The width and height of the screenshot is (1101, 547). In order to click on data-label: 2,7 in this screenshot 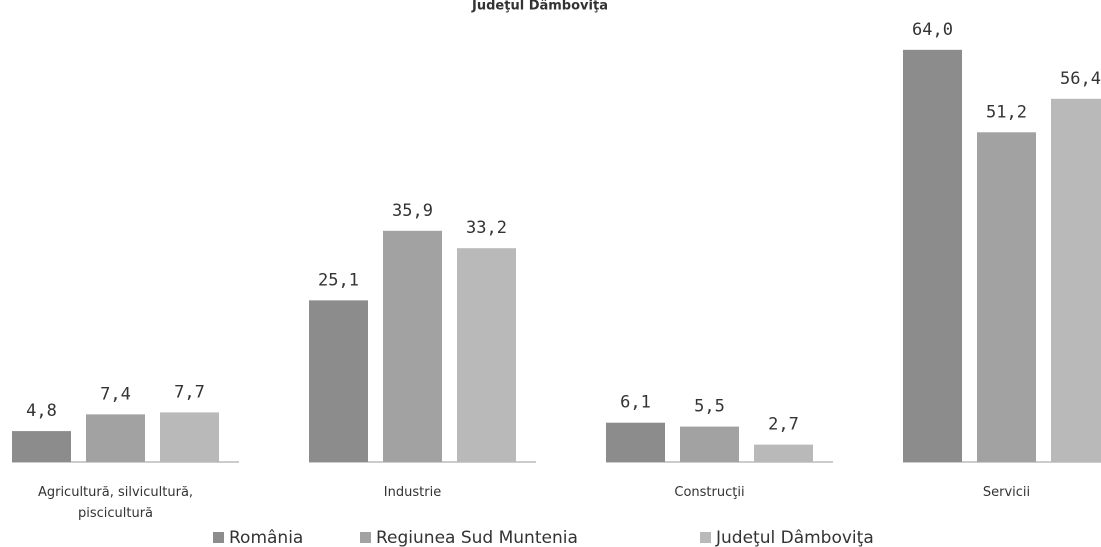, I will do `click(783, 425)`.